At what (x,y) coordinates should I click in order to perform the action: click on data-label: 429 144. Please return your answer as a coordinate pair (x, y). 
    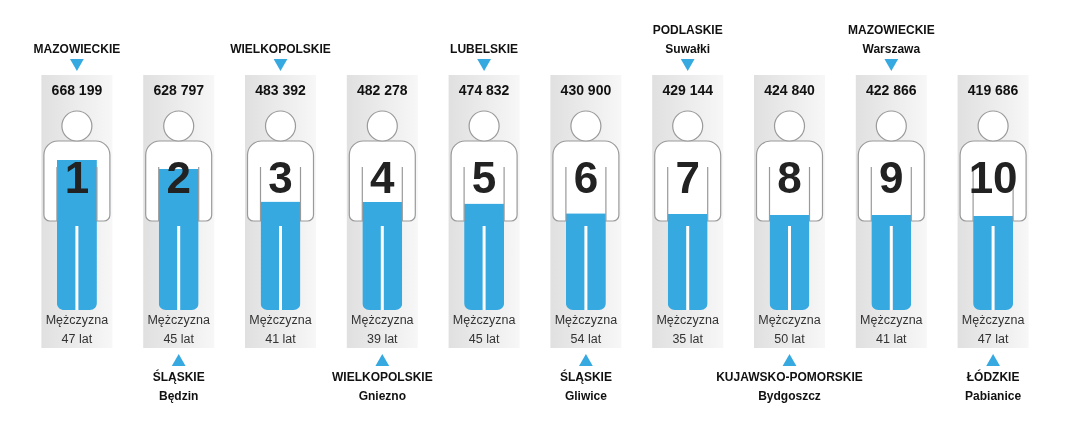
    Looking at the image, I should click on (688, 90).